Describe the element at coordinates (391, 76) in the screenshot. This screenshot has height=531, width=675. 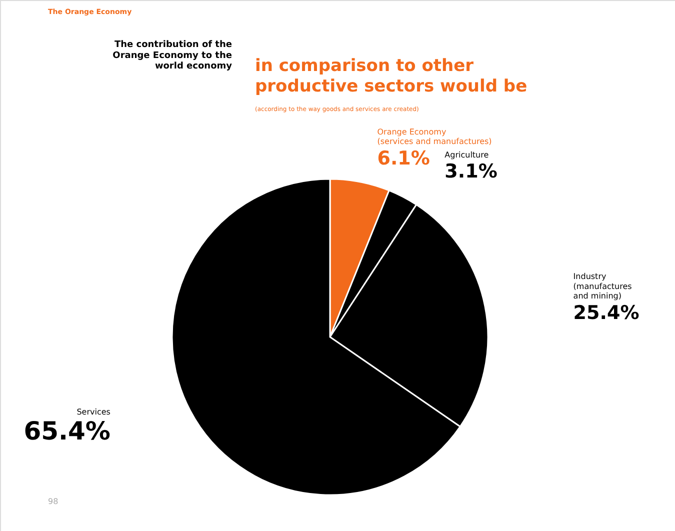
I see `chart-subtitle: in comparison to other productive sectors would be` at that location.